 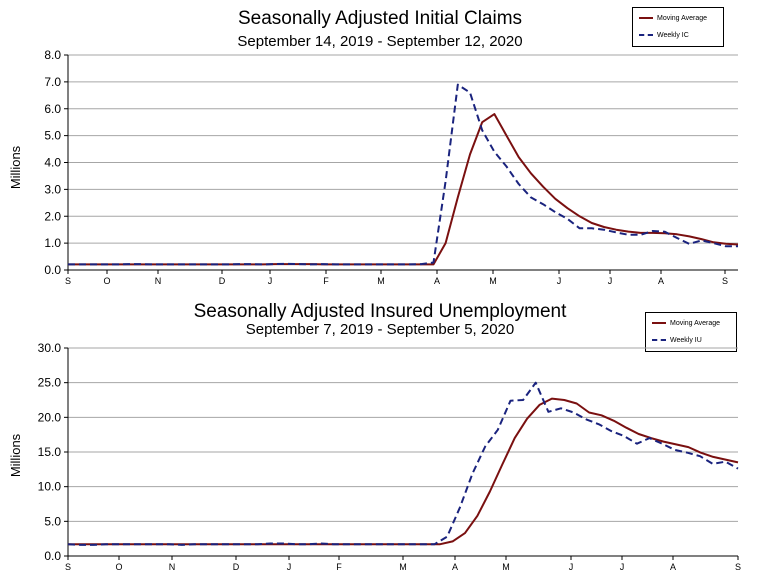 I want to click on y-tick-label: 6.0, so click(x=52, y=109).